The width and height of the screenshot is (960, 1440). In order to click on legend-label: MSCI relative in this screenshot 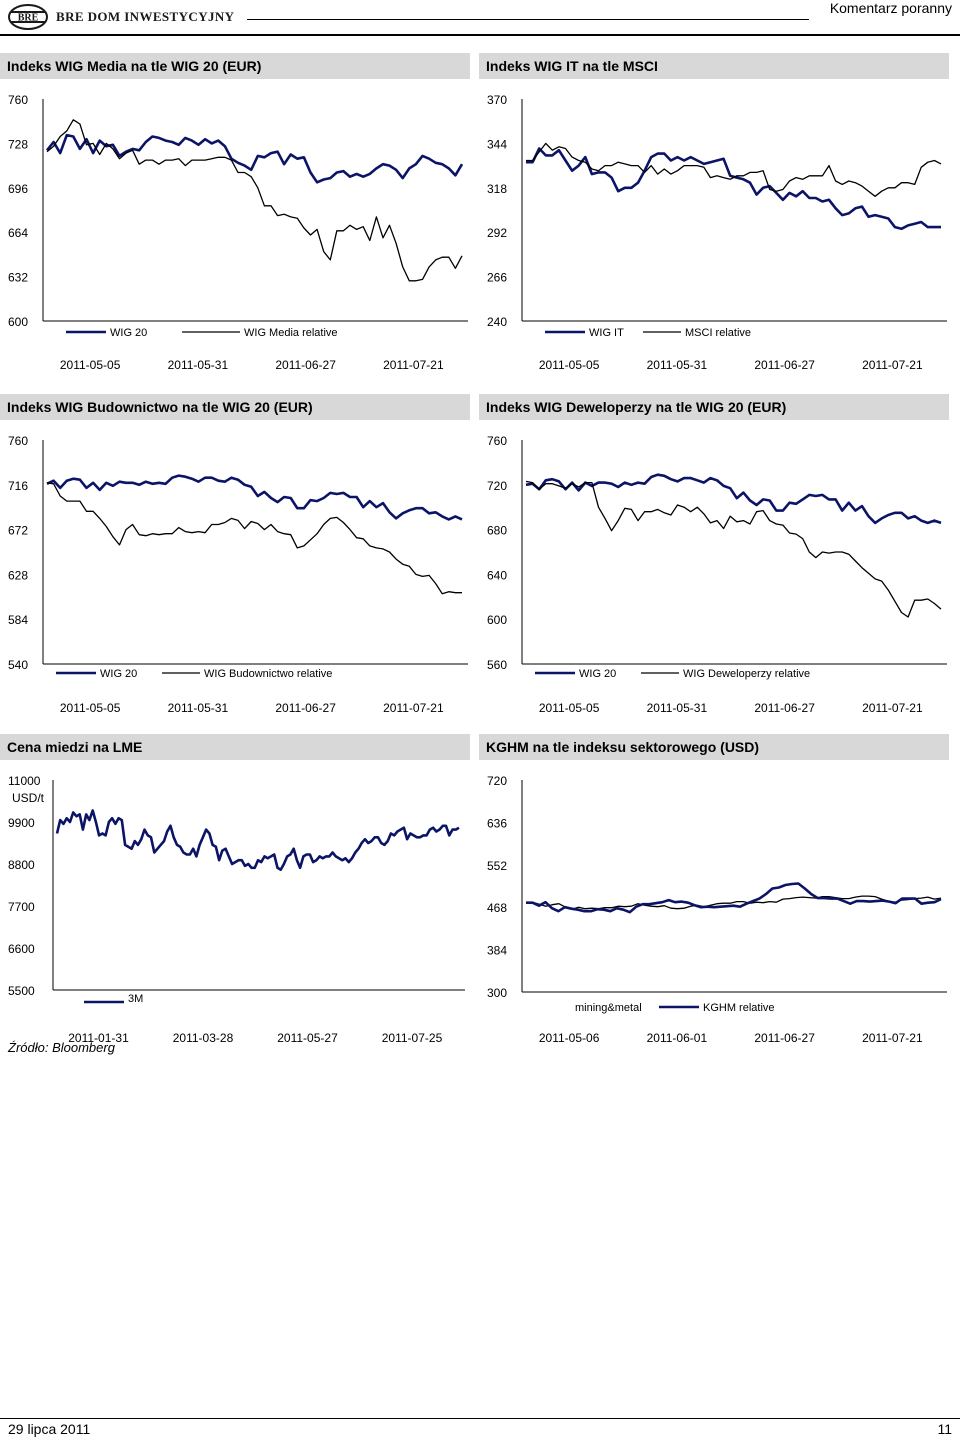, I will do `click(718, 333)`.